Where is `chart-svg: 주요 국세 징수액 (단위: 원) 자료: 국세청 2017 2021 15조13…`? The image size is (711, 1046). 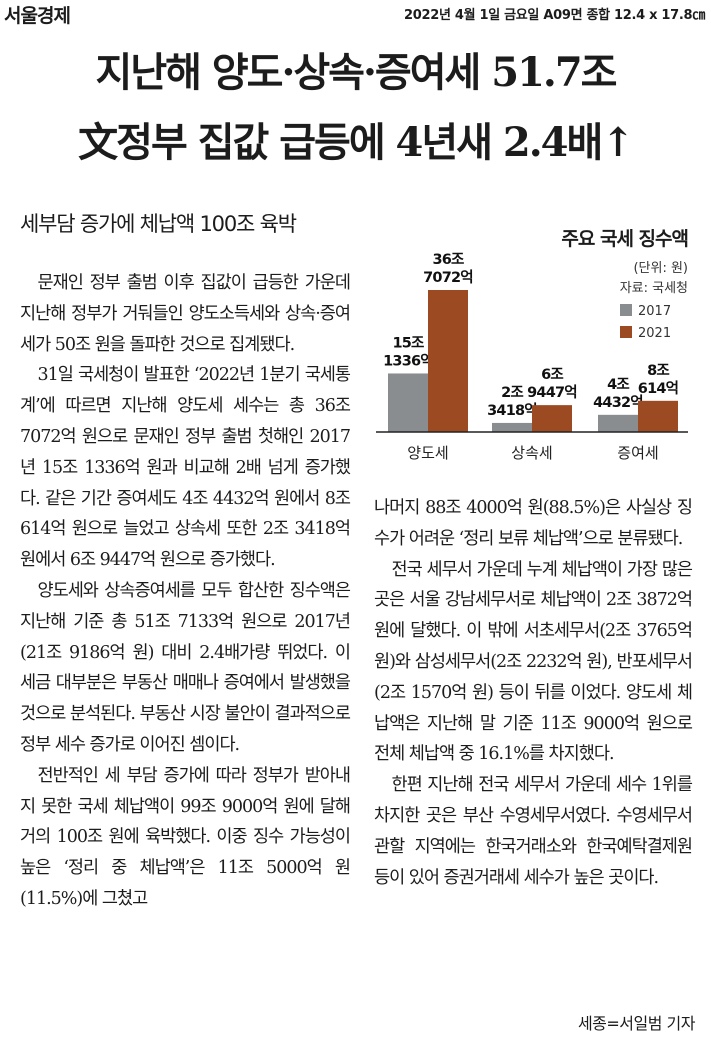 chart-svg: 주요 국세 징수액 (단위: 원) 자료: 국세청 2017 2021 15조13… is located at coordinates (532, 345).